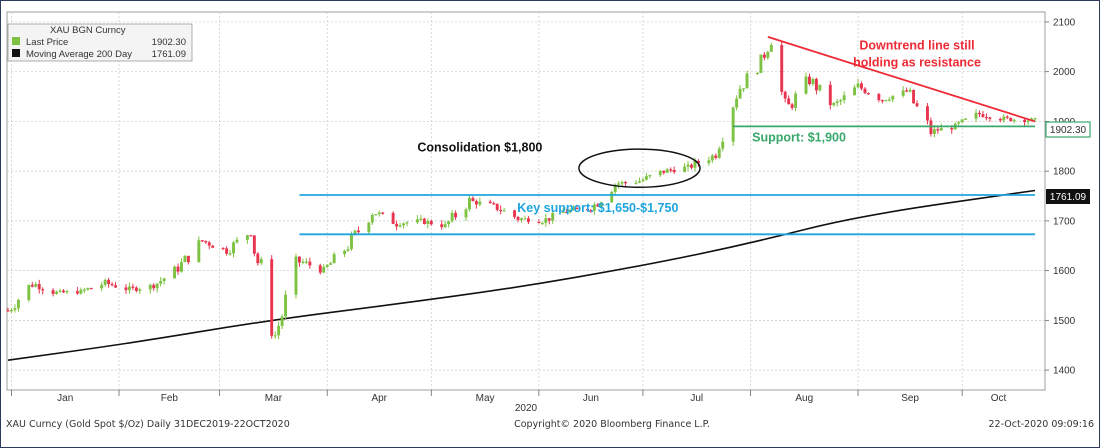 This screenshot has height=448, width=1100. What do you see at coordinates (16, 41) in the screenshot?
I see `legend-swatch-last-price` at bounding box center [16, 41].